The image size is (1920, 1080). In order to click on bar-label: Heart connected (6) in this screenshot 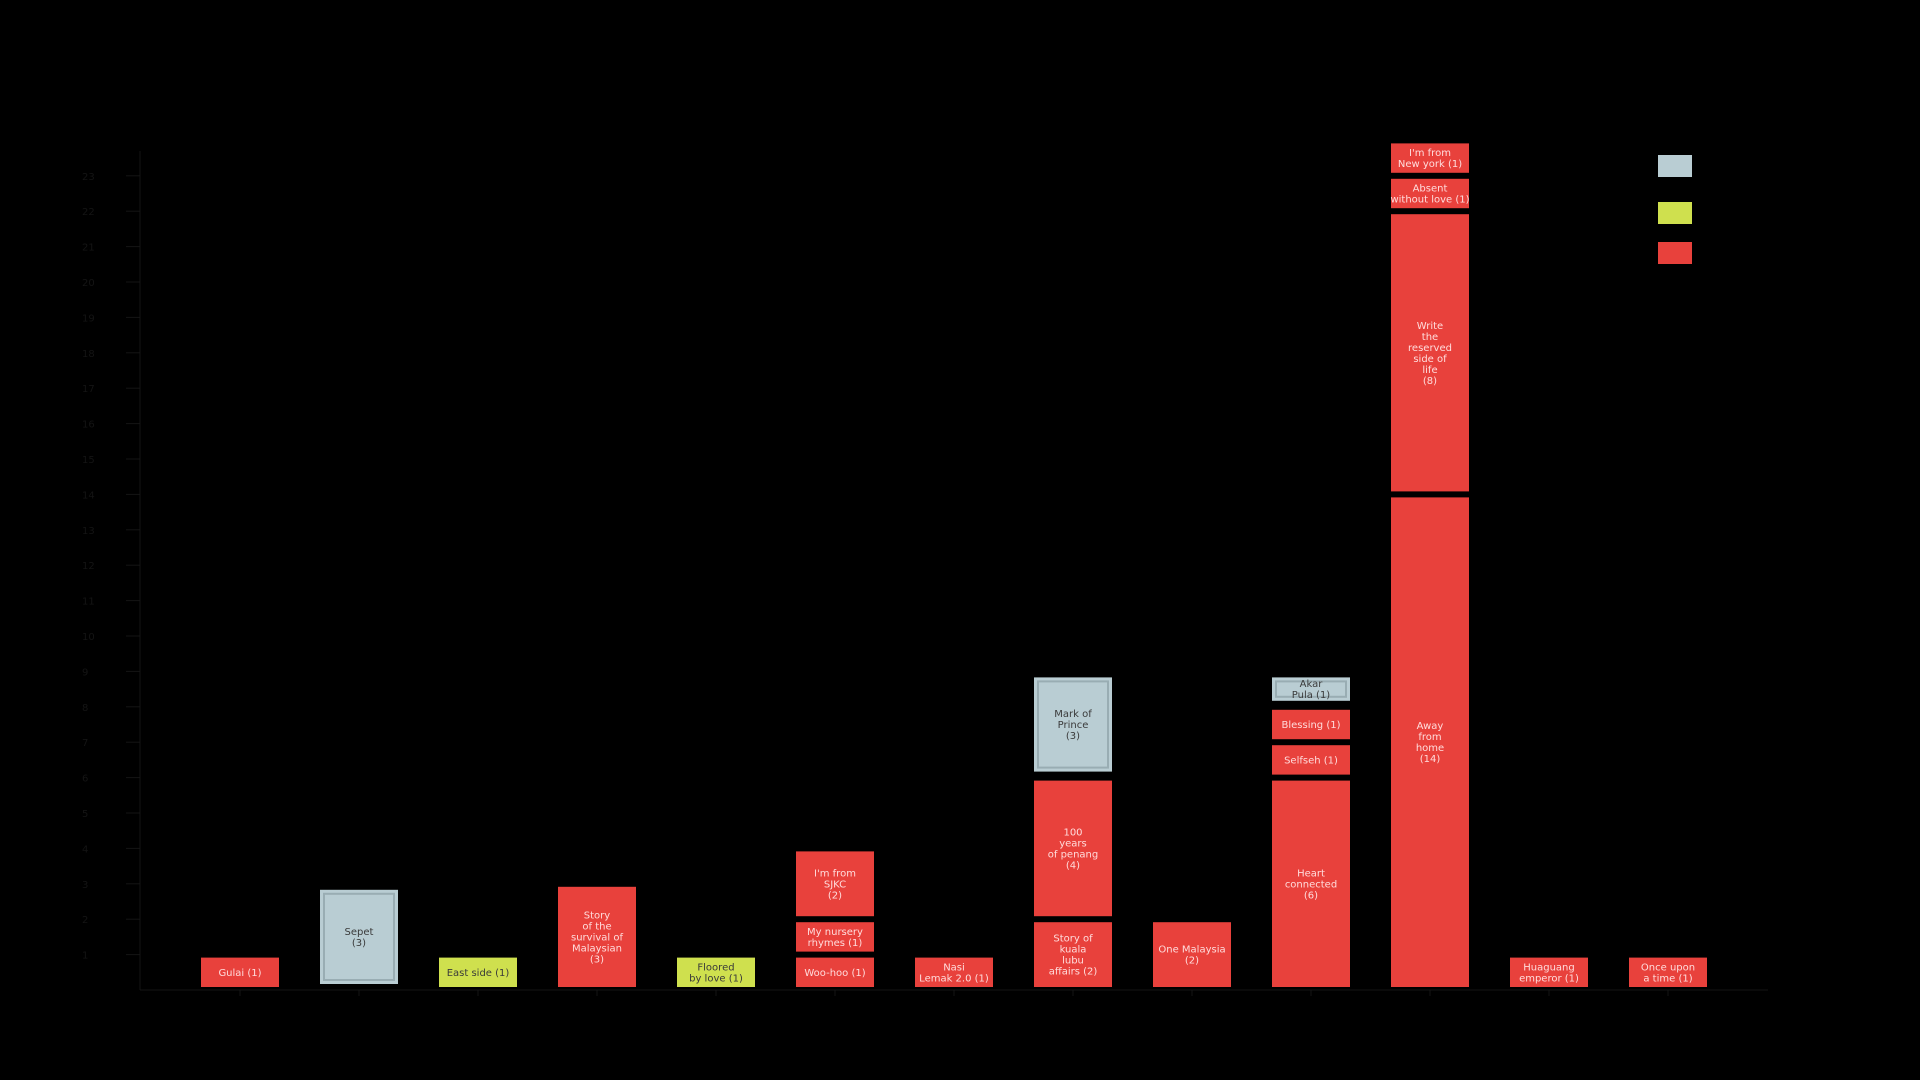, I will do `click(1311, 884)`.